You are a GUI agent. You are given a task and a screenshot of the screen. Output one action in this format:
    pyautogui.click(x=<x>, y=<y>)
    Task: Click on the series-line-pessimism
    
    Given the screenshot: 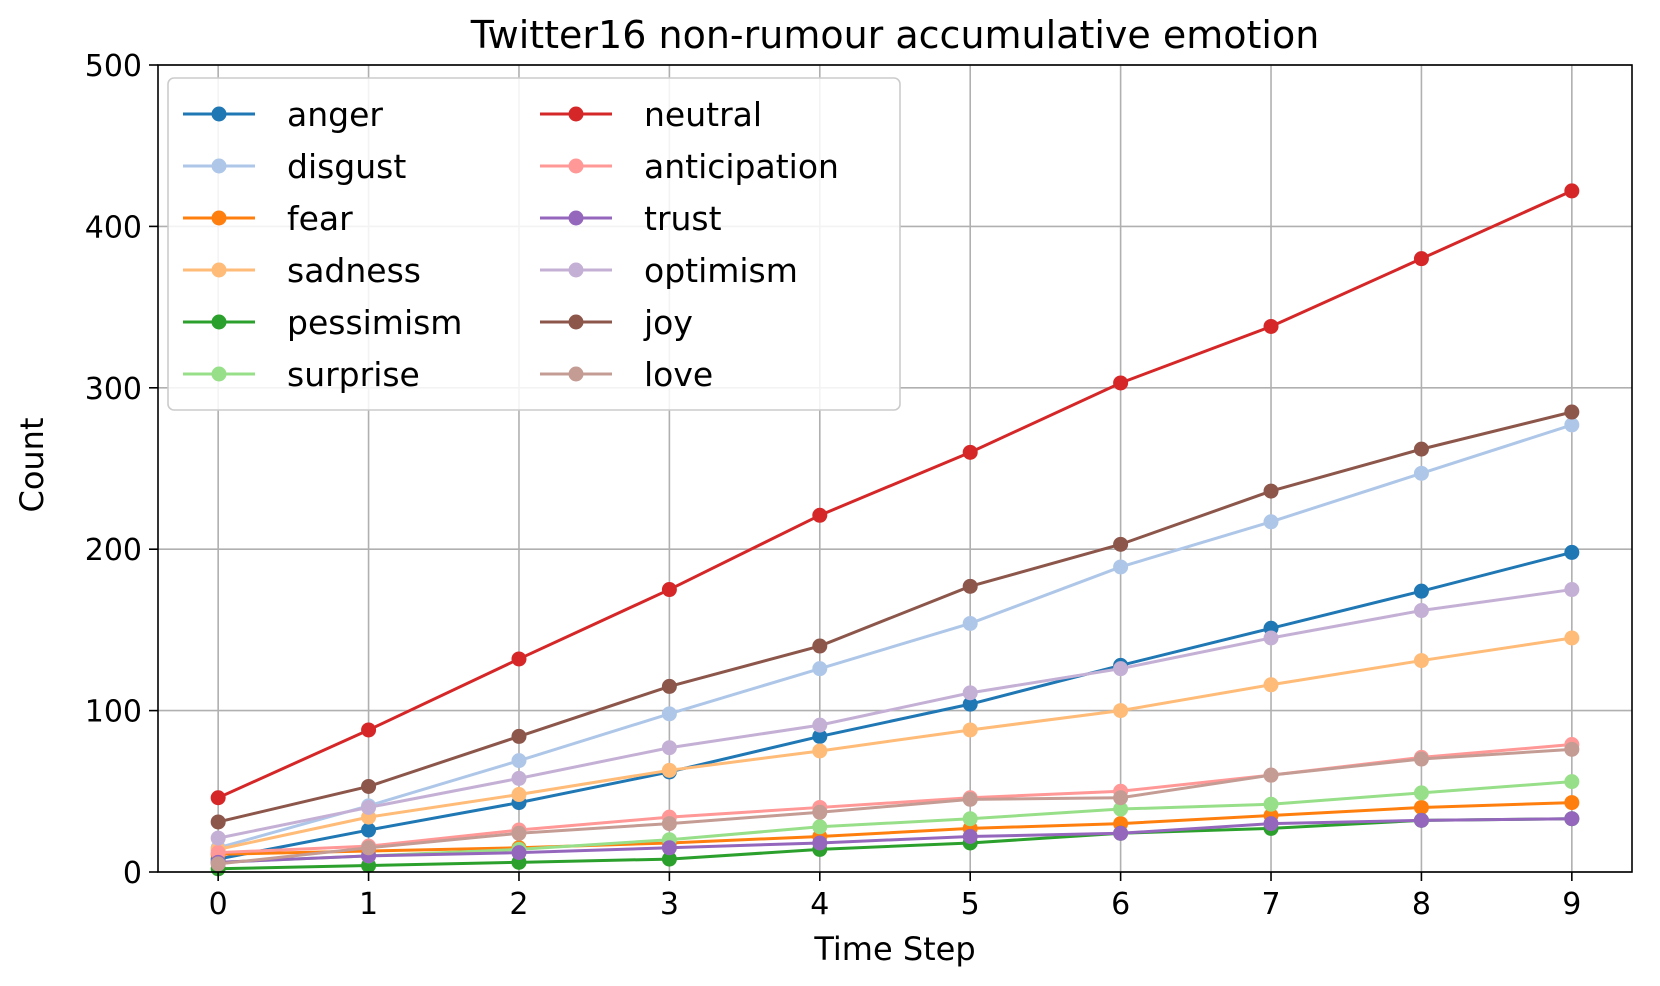 What is the action you would take?
    pyautogui.click(x=895, y=844)
    